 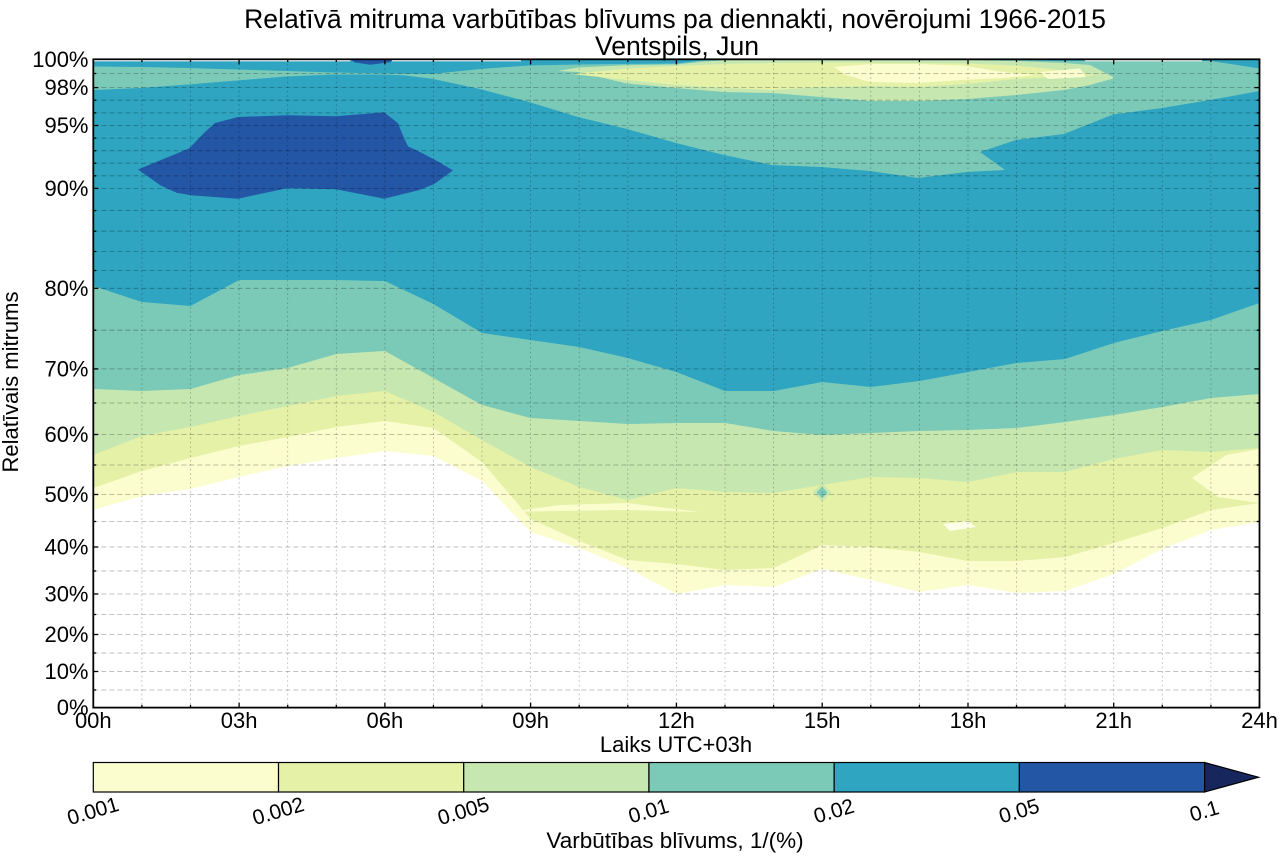 I want to click on svg-text: 03h, so click(x=239, y=720).